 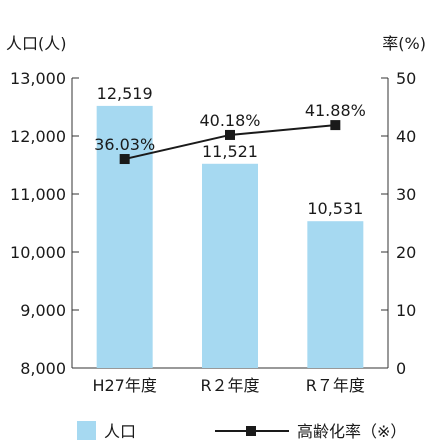 I want to click on y-left-tick-label: 13,000, so click(x=38, y=78).